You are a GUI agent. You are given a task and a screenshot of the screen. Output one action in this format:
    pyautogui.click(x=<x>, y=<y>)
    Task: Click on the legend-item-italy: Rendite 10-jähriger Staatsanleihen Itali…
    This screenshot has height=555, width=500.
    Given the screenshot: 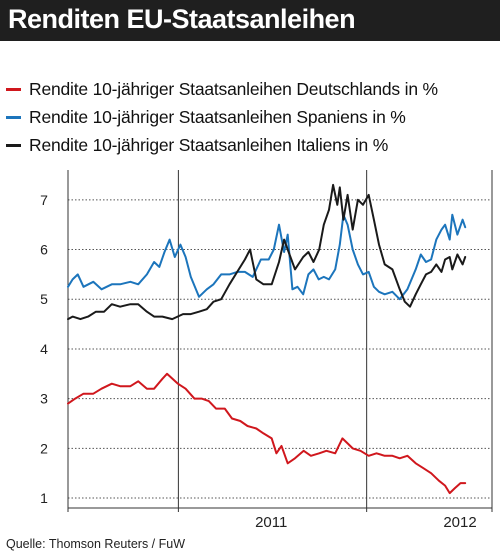 What is the action you would take?
    pyautogui.click(x=197, y=145)
    